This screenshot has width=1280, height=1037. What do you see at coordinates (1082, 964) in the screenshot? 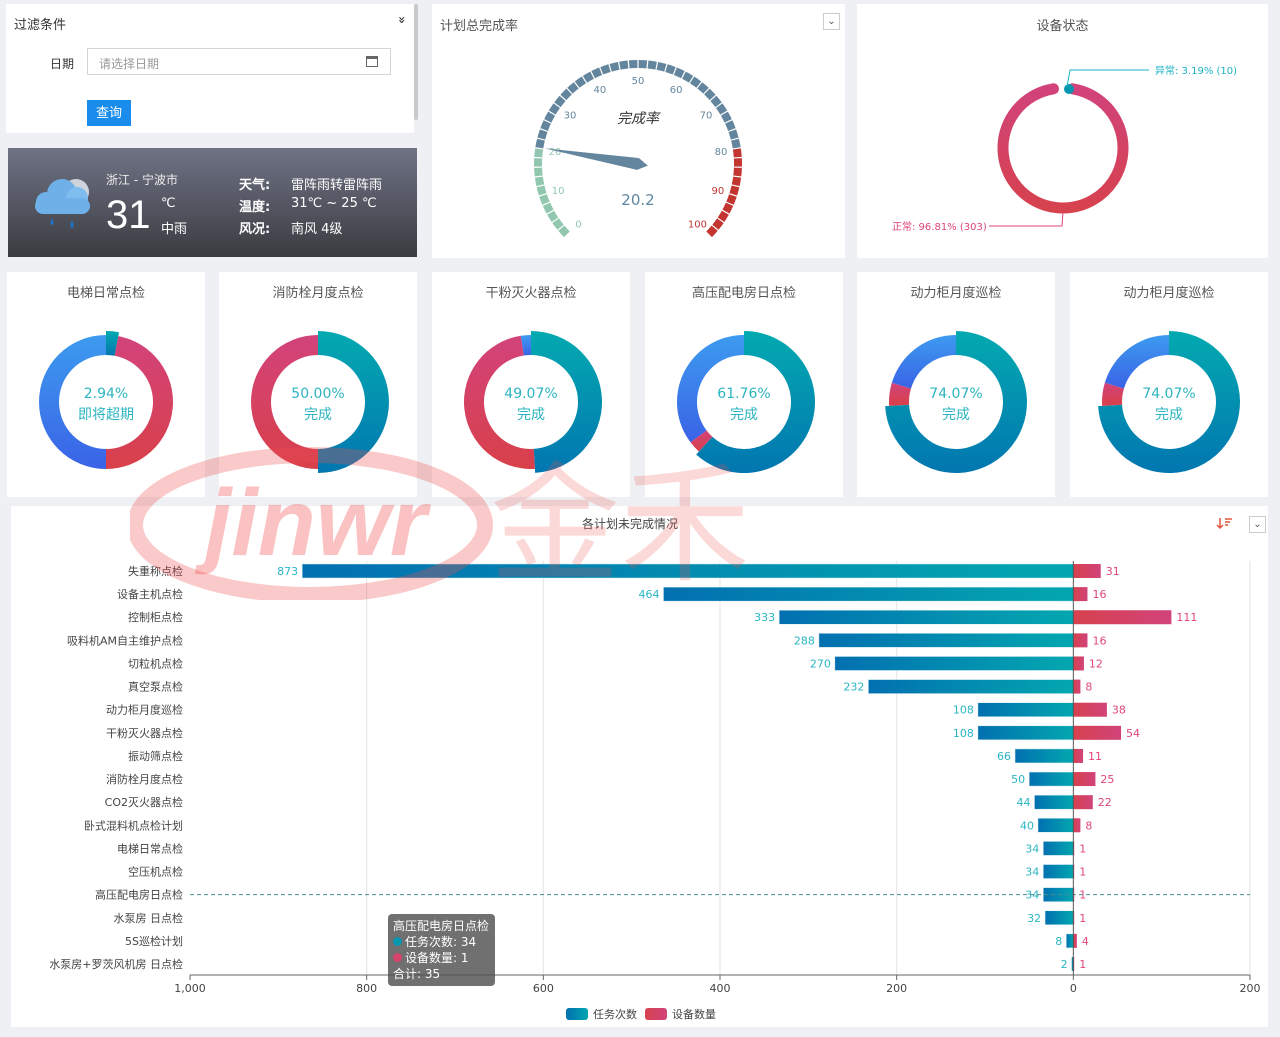
I see `device-value-label: 1` at bounding box center [1082, 964].